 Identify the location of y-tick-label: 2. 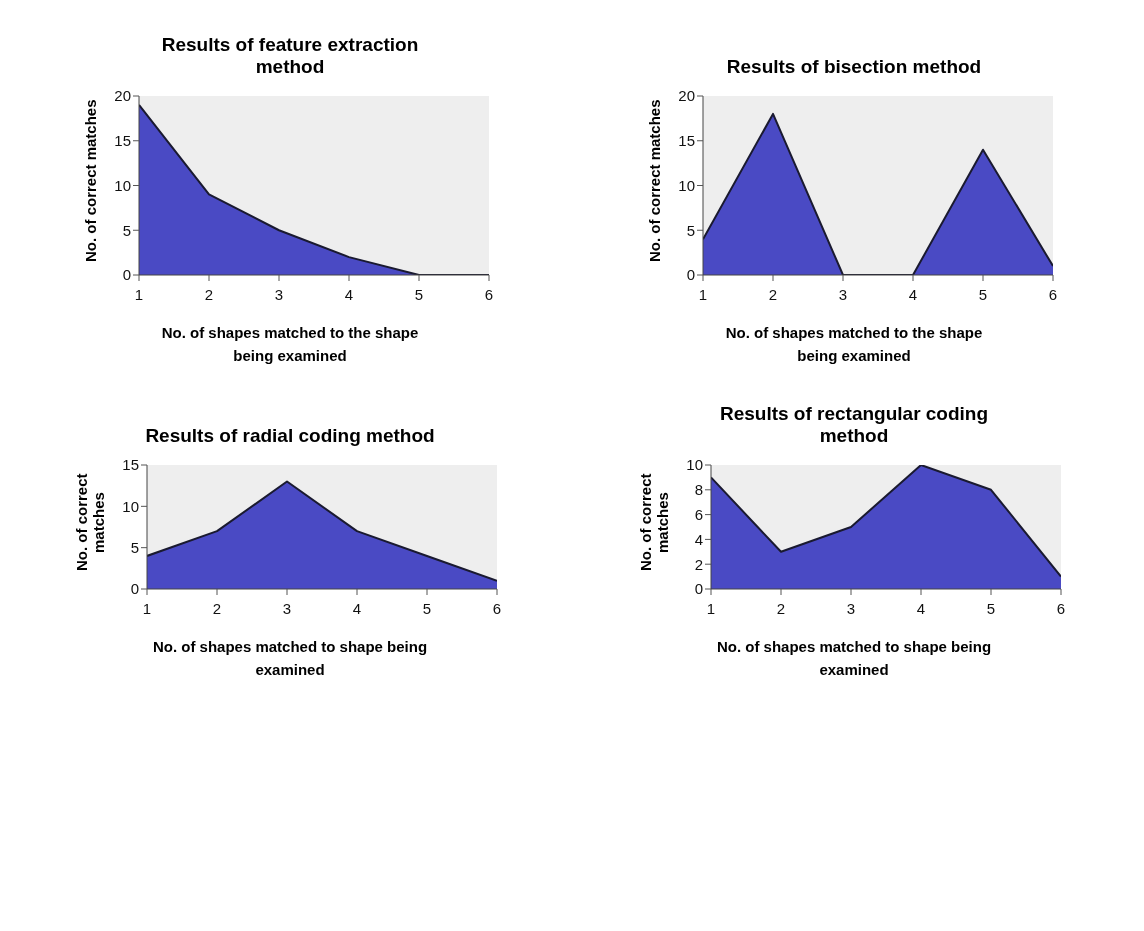
(698, 564).